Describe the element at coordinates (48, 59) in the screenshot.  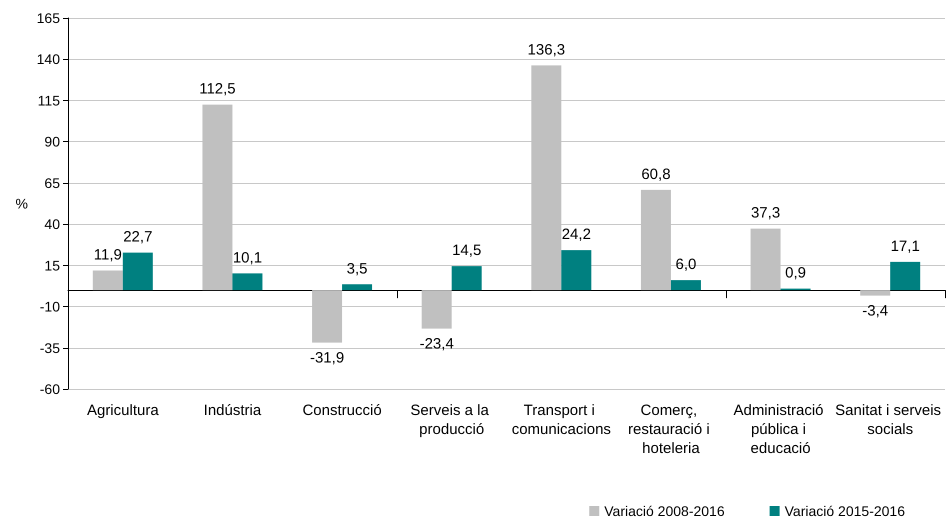
I see `y-tick-label: 140` at that location.